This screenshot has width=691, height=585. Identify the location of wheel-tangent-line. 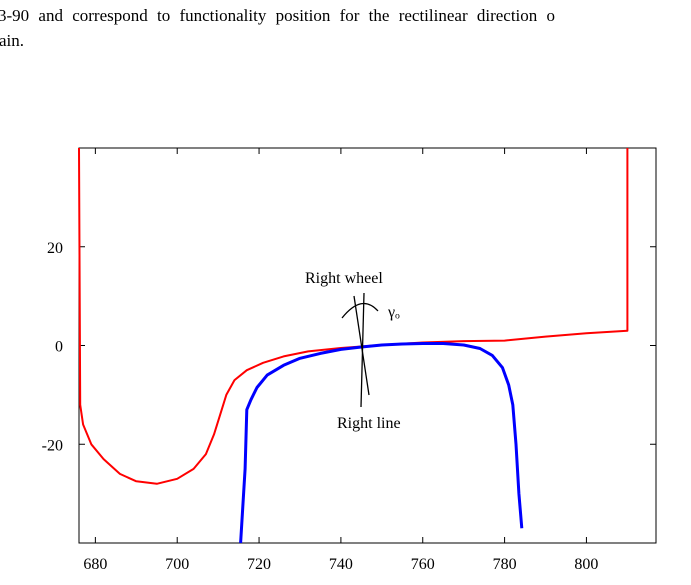
(361, 345).